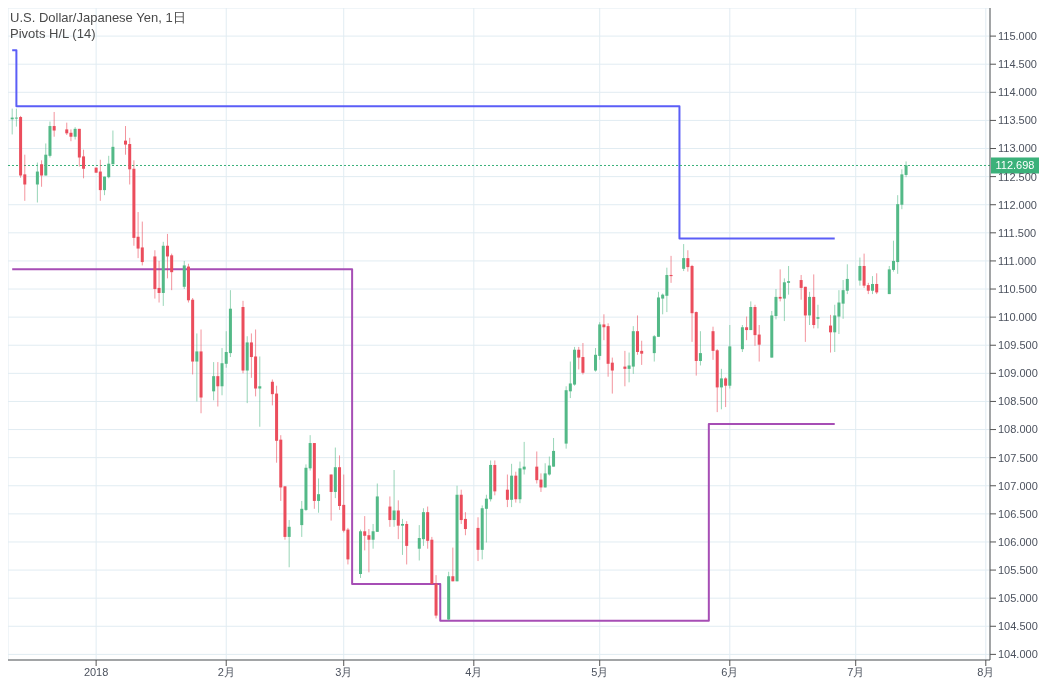  I want to click on y-tick-label: 114.500, so click(1017, 64).